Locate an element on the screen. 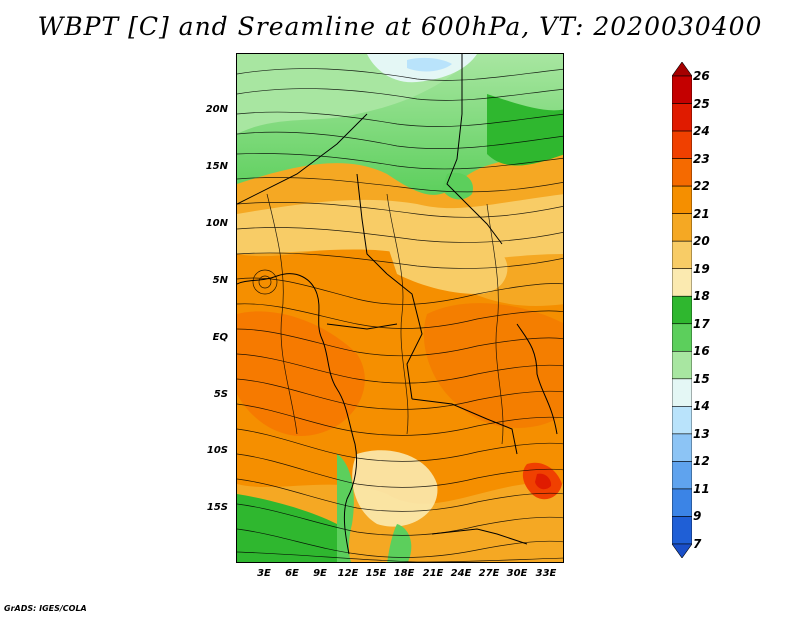 The image size is (800, 618). lon-label-18e: 18E is located at coordinates (404, 573).